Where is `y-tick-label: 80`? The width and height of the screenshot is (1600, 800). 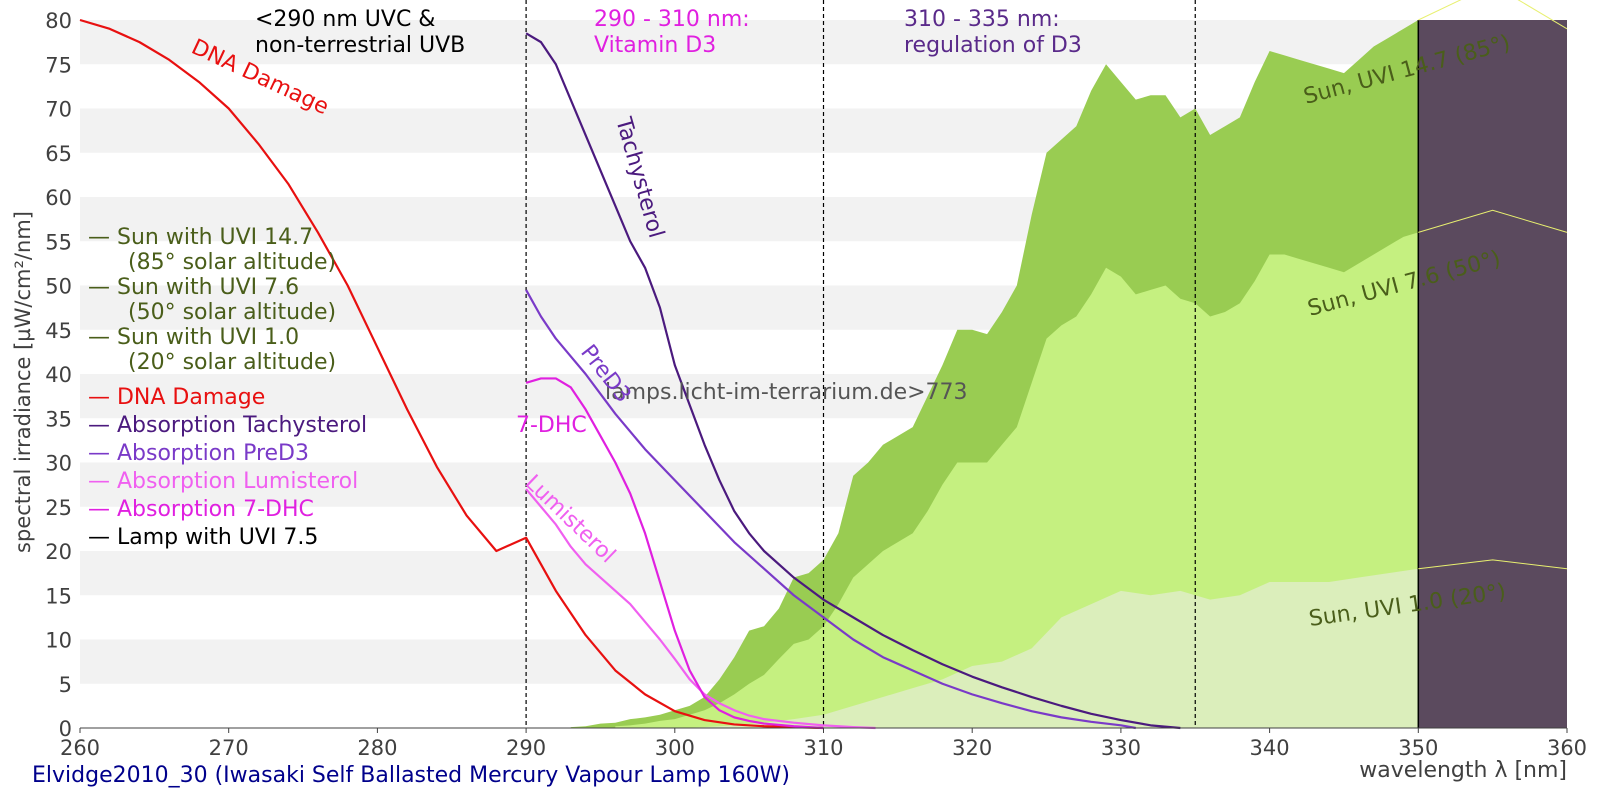
y-tick-label: 80 is located at coordinates (58, 21).